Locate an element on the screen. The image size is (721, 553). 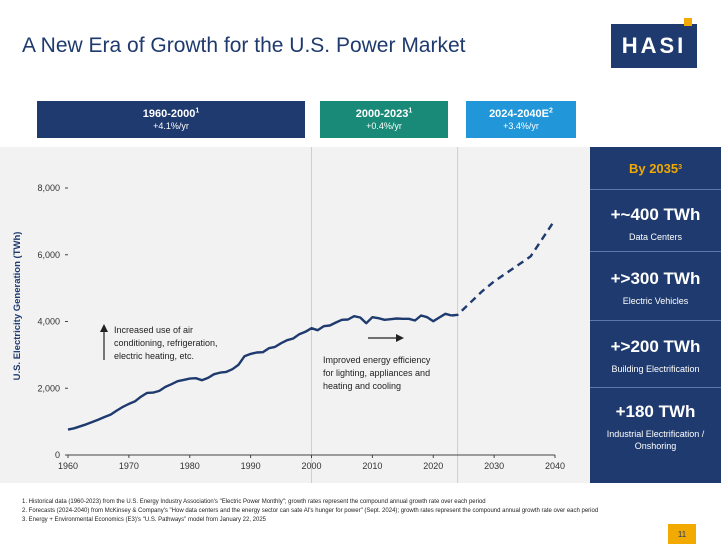
right-arrow-head-icon is located at coordinates (400, 338).